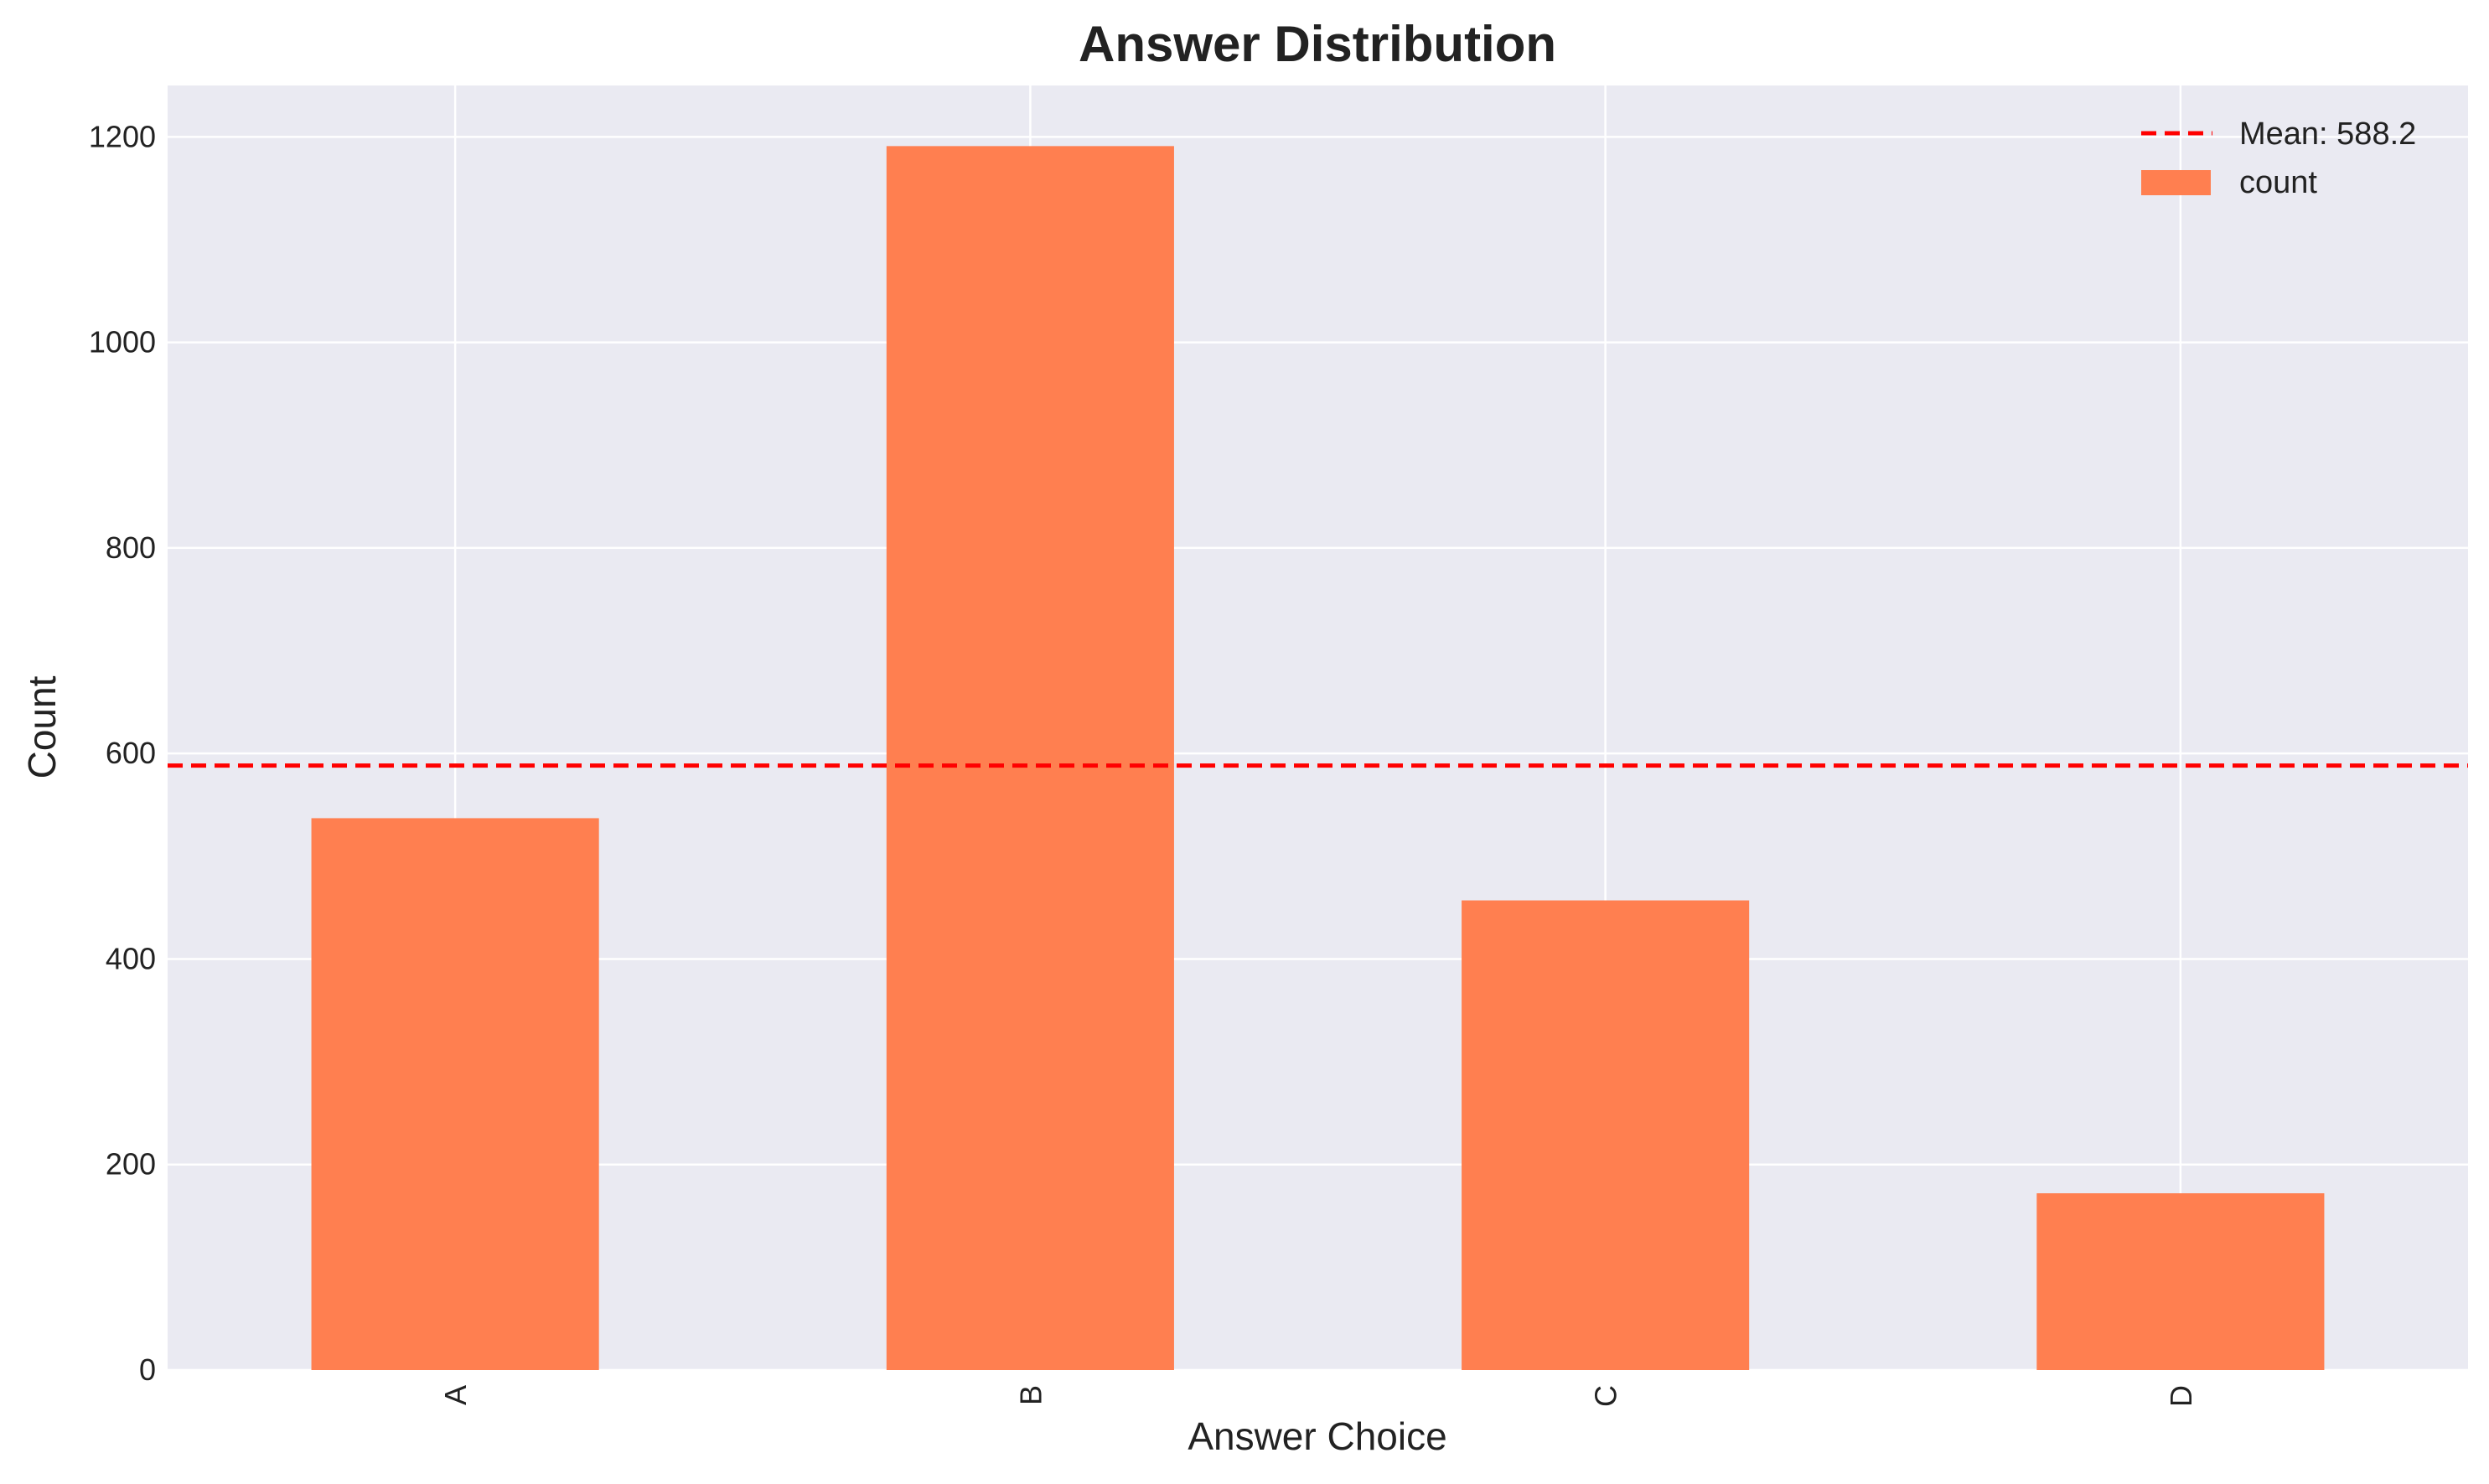  Describe the element at coordinates (456, 1395) in the screenshot. I see `x-tick-label-a: A` at that location.